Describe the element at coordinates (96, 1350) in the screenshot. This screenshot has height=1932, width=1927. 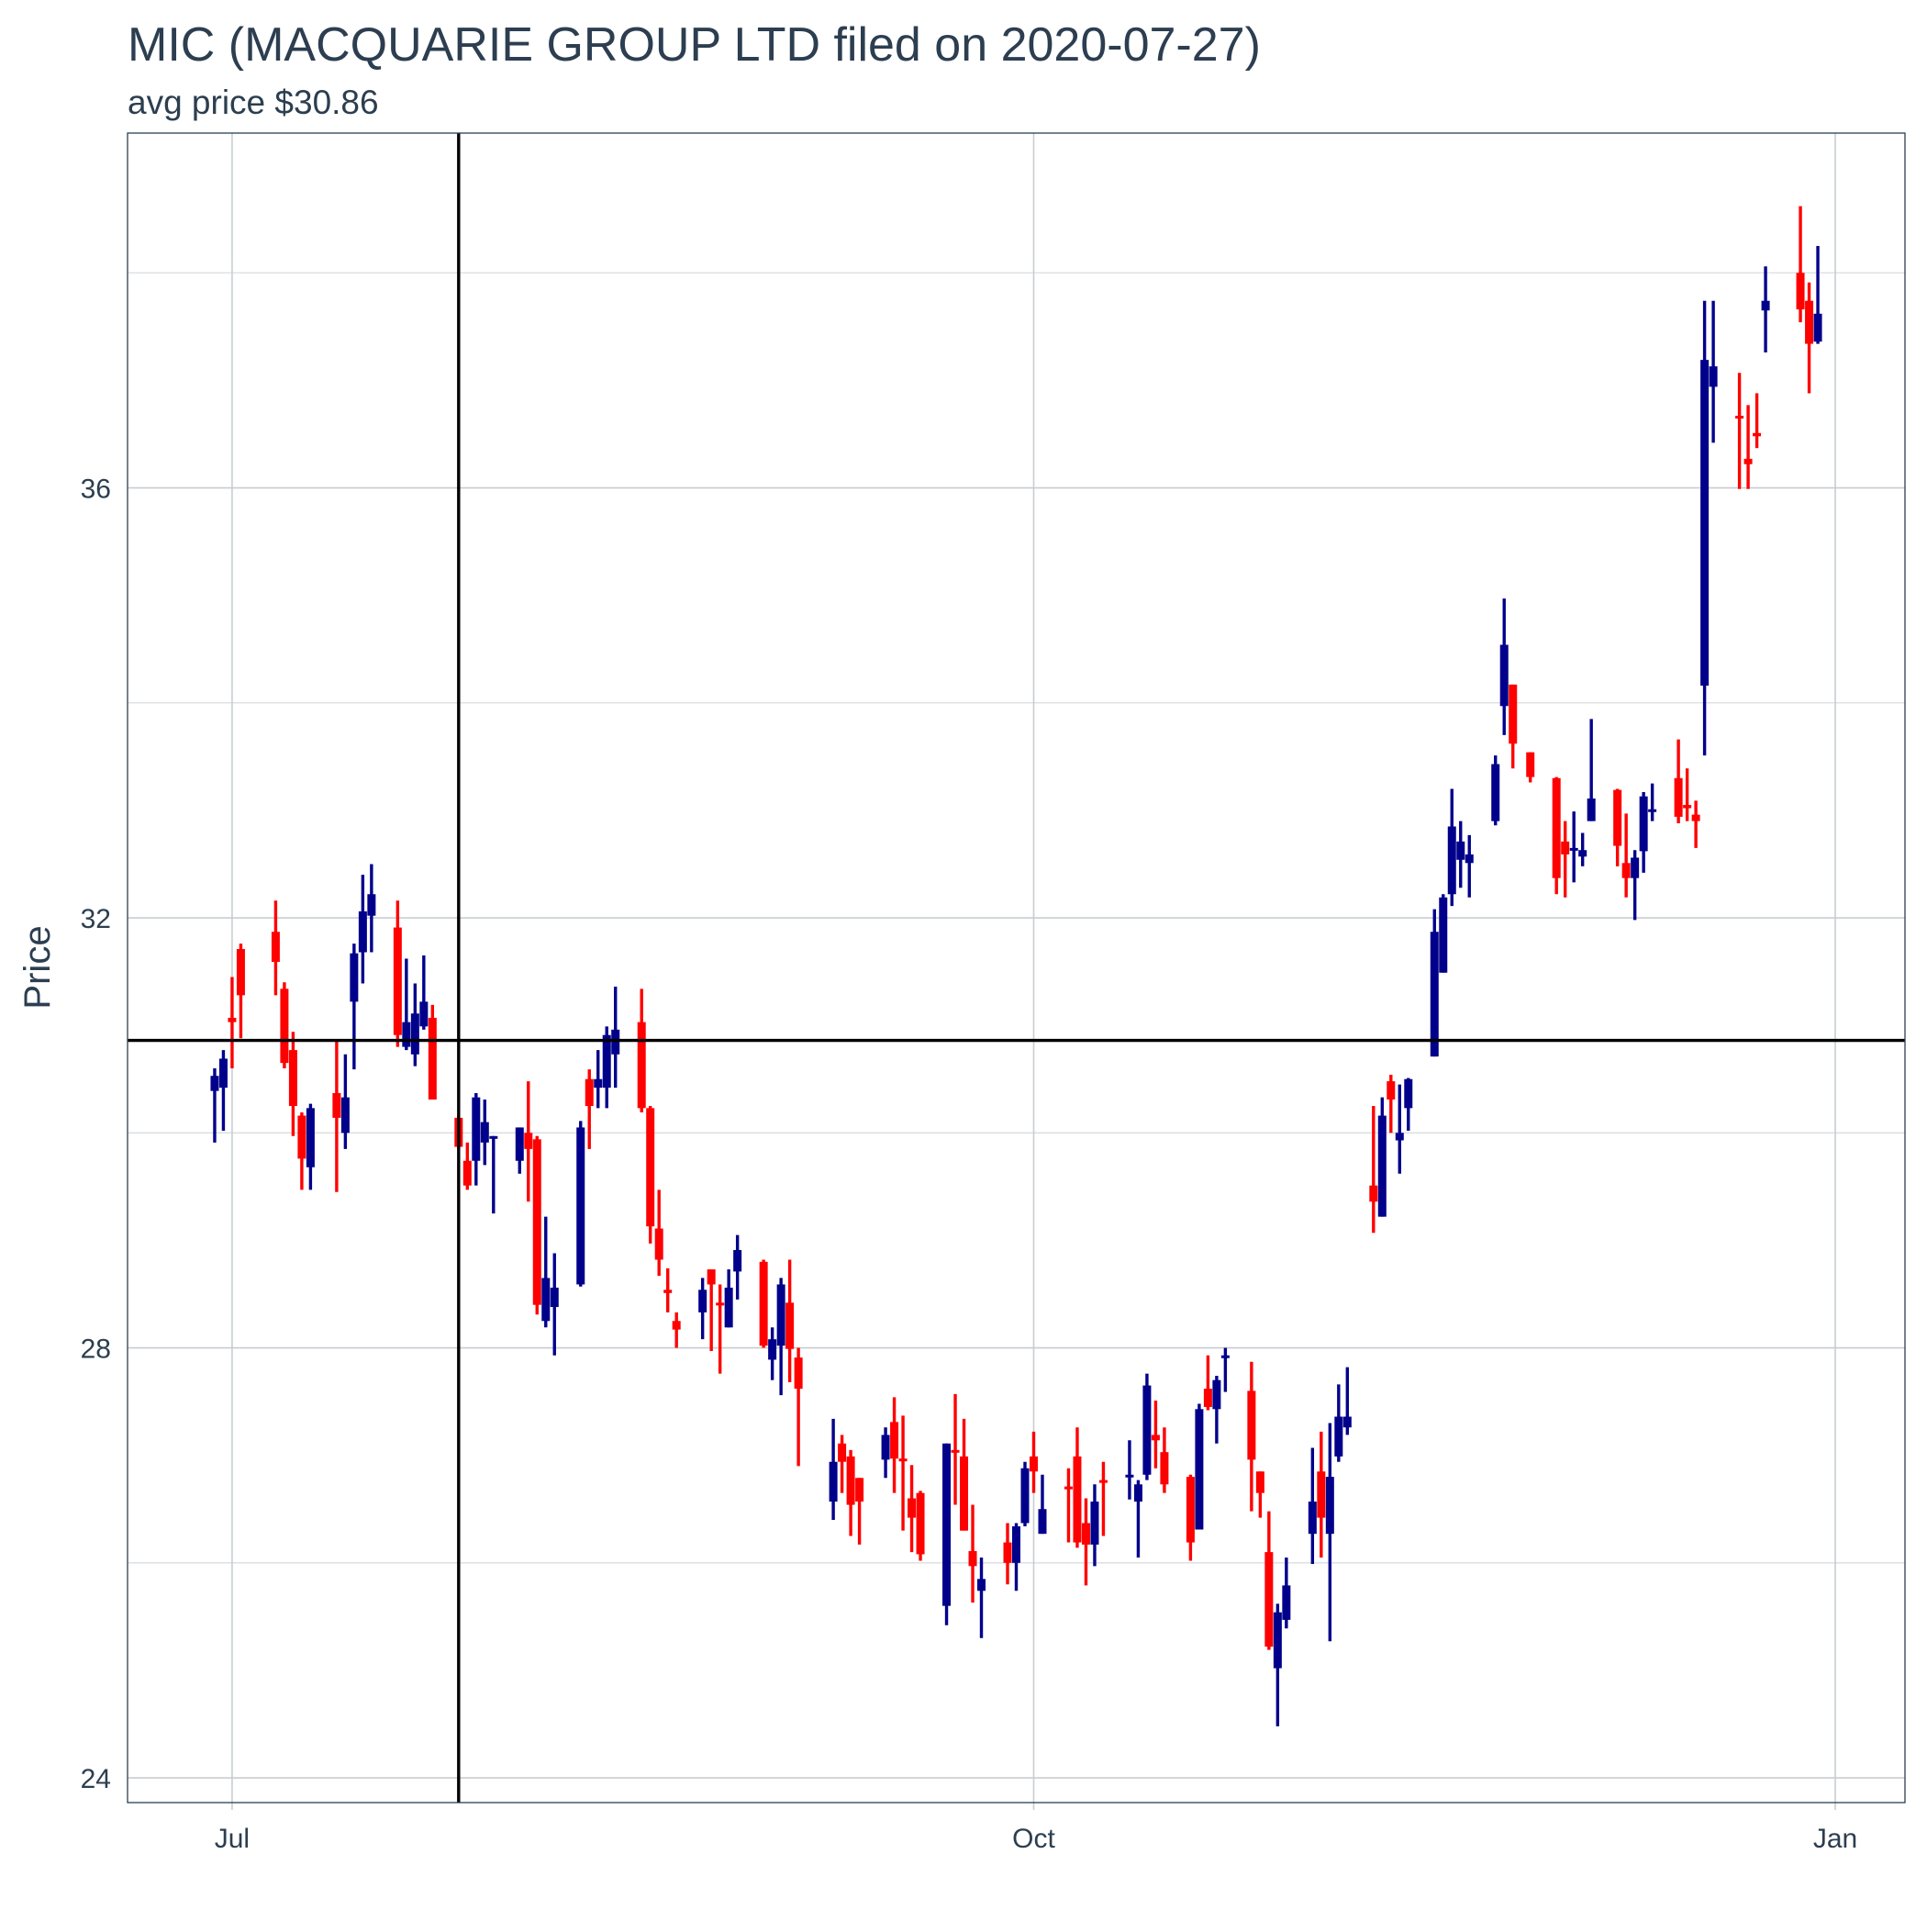
I see `y-tick-label: 28` at that location.